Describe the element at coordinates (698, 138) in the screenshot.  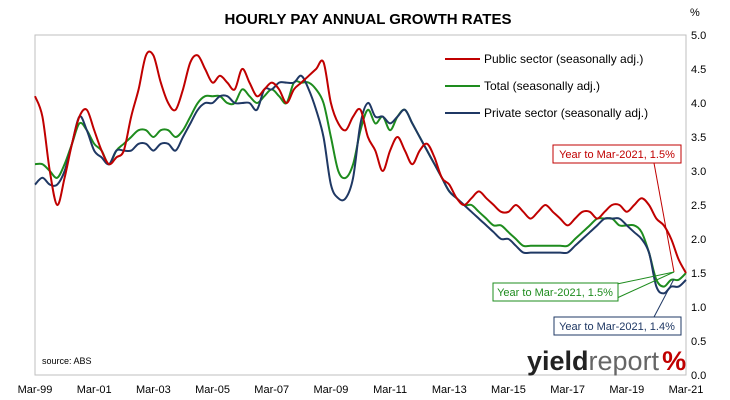
I see `y-tick-label: 3.5` at that location.